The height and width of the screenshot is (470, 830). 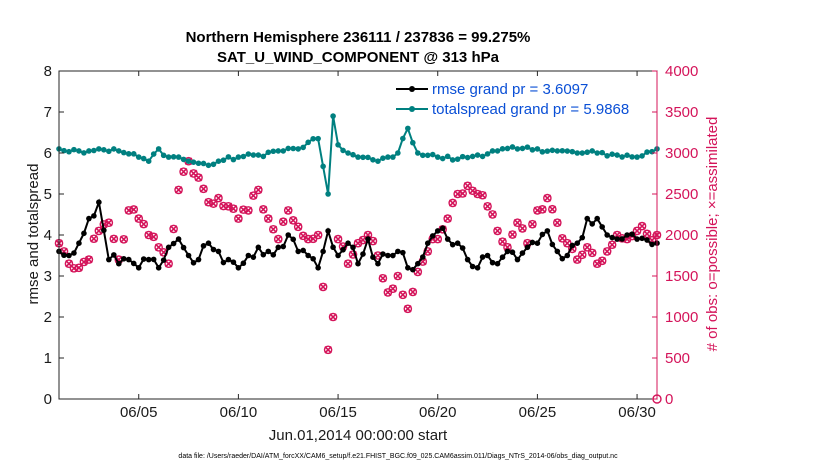 What do you see at coordinates (530, 109) in the screenshot?
I see `legend-spread-label: totalspread grand pr = 5.9868` at bounding box center [530, 109].